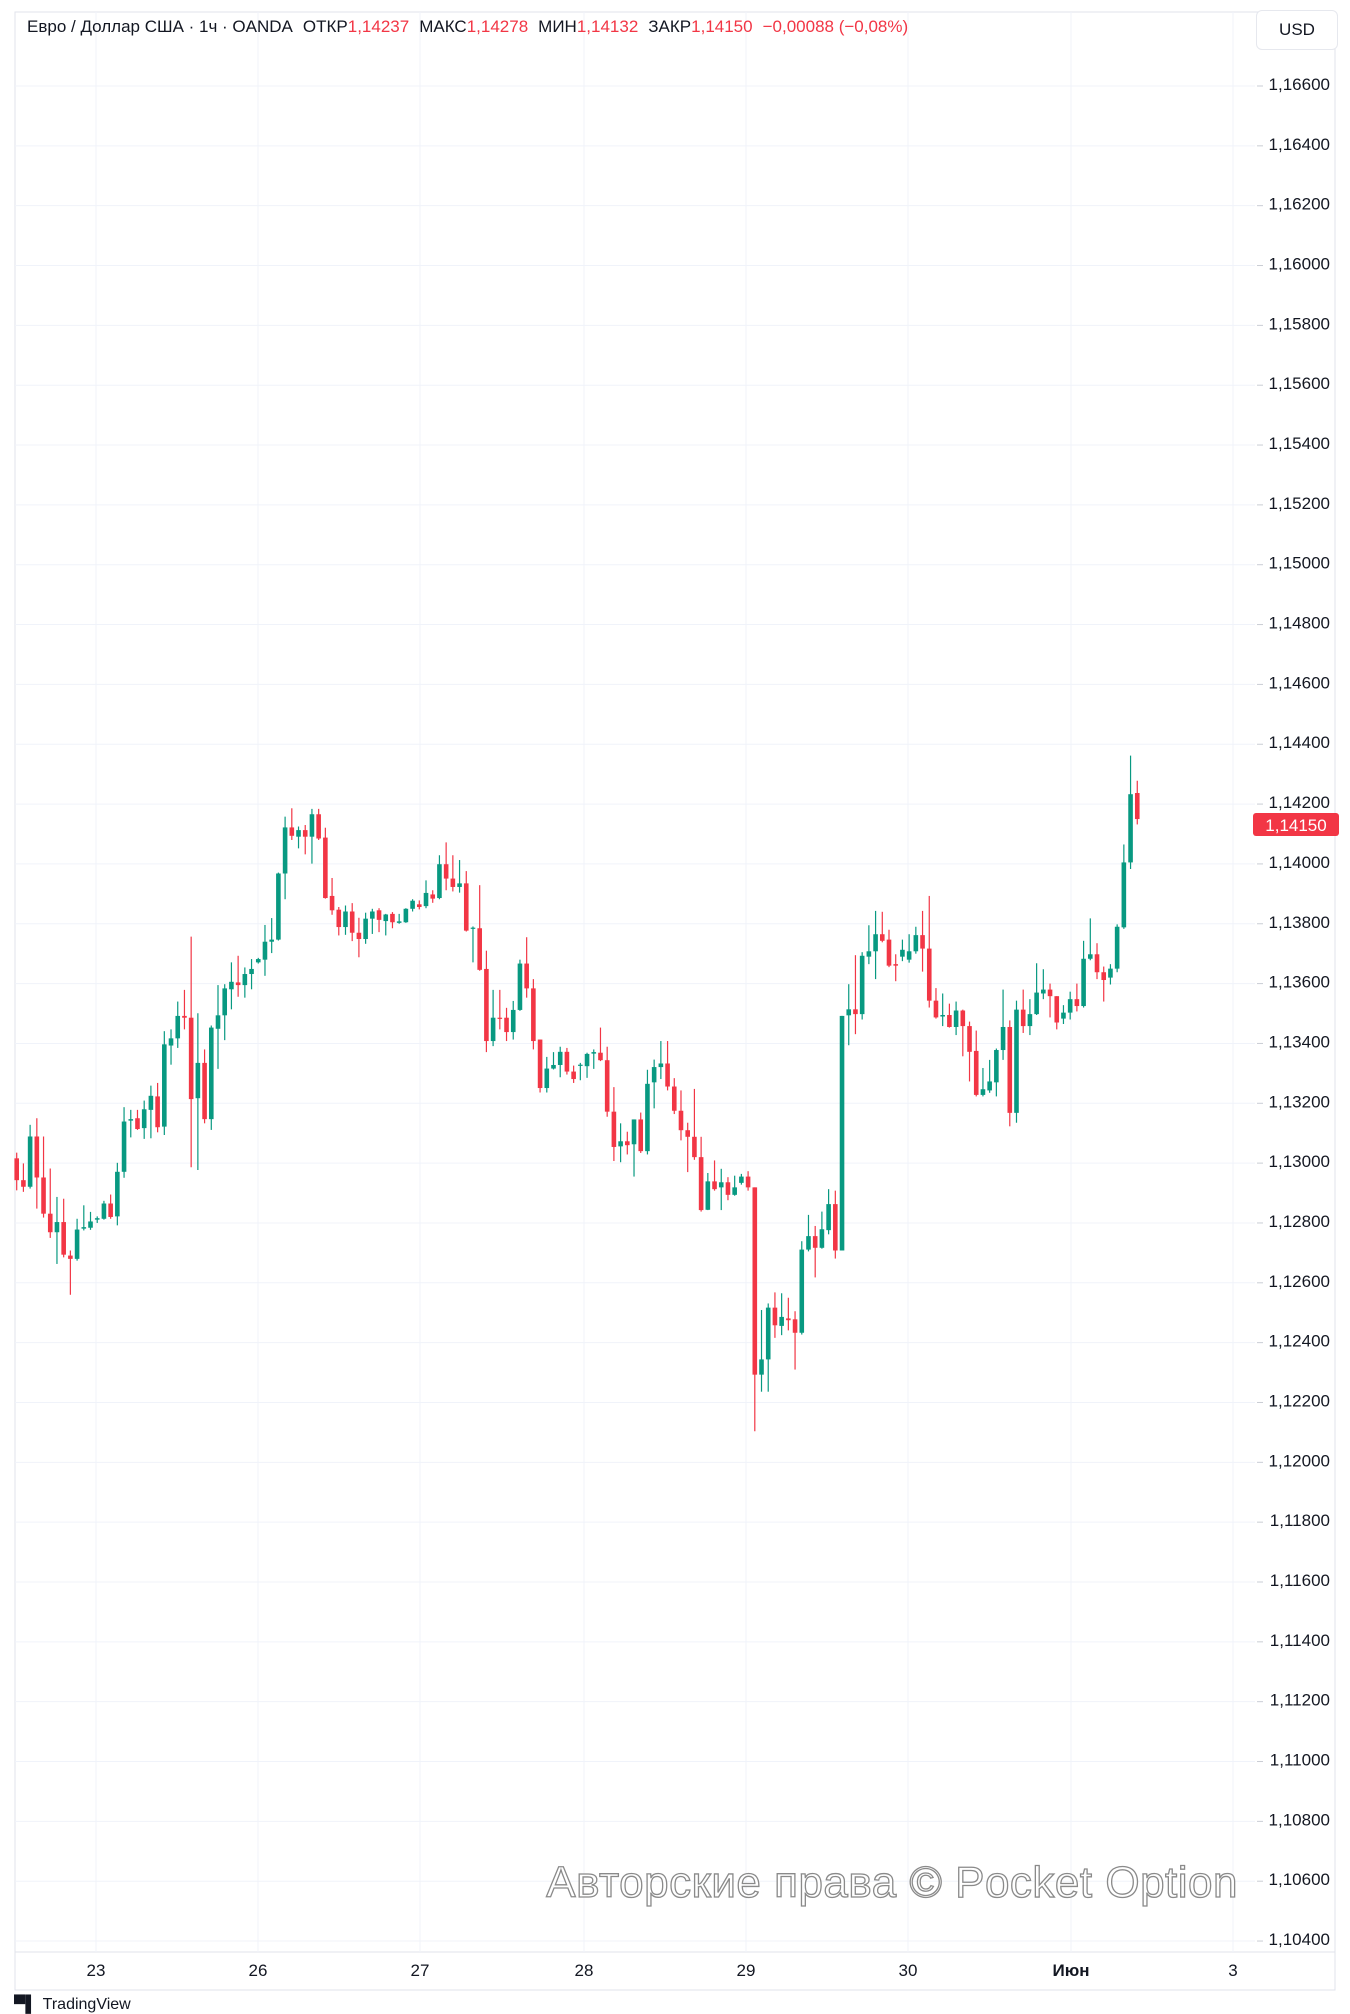  I want to click on y-tick-label: 1,12000, so click(1299, 1460).